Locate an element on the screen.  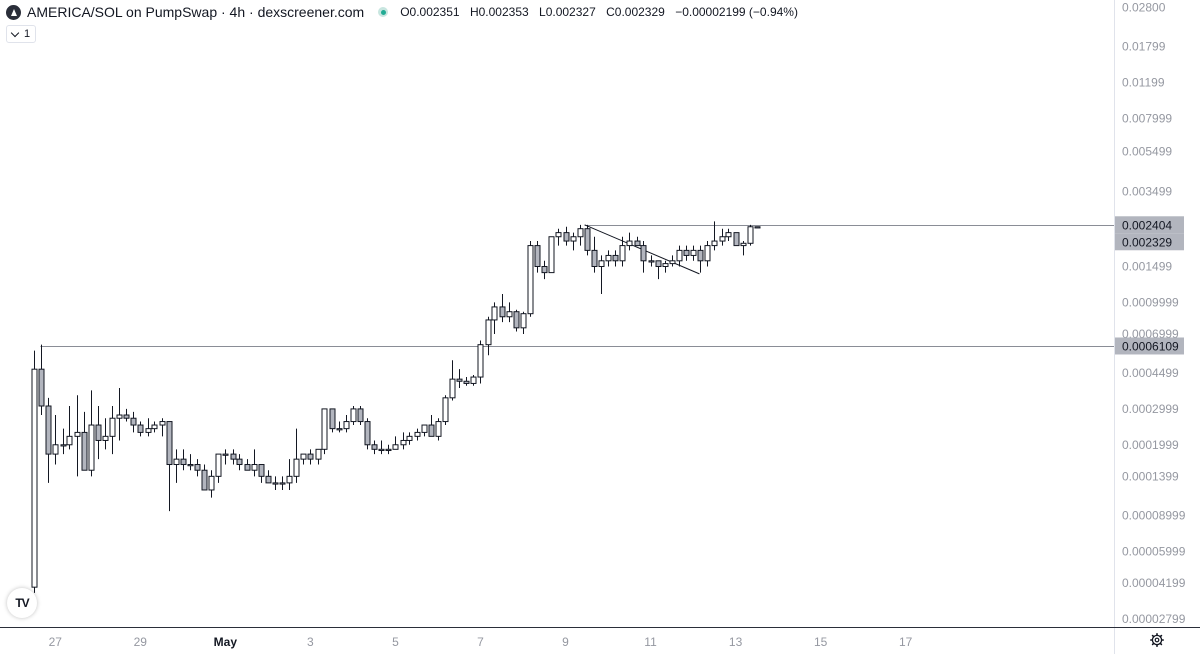
tradingview-logo: TV is located at coordinates (22, 603).